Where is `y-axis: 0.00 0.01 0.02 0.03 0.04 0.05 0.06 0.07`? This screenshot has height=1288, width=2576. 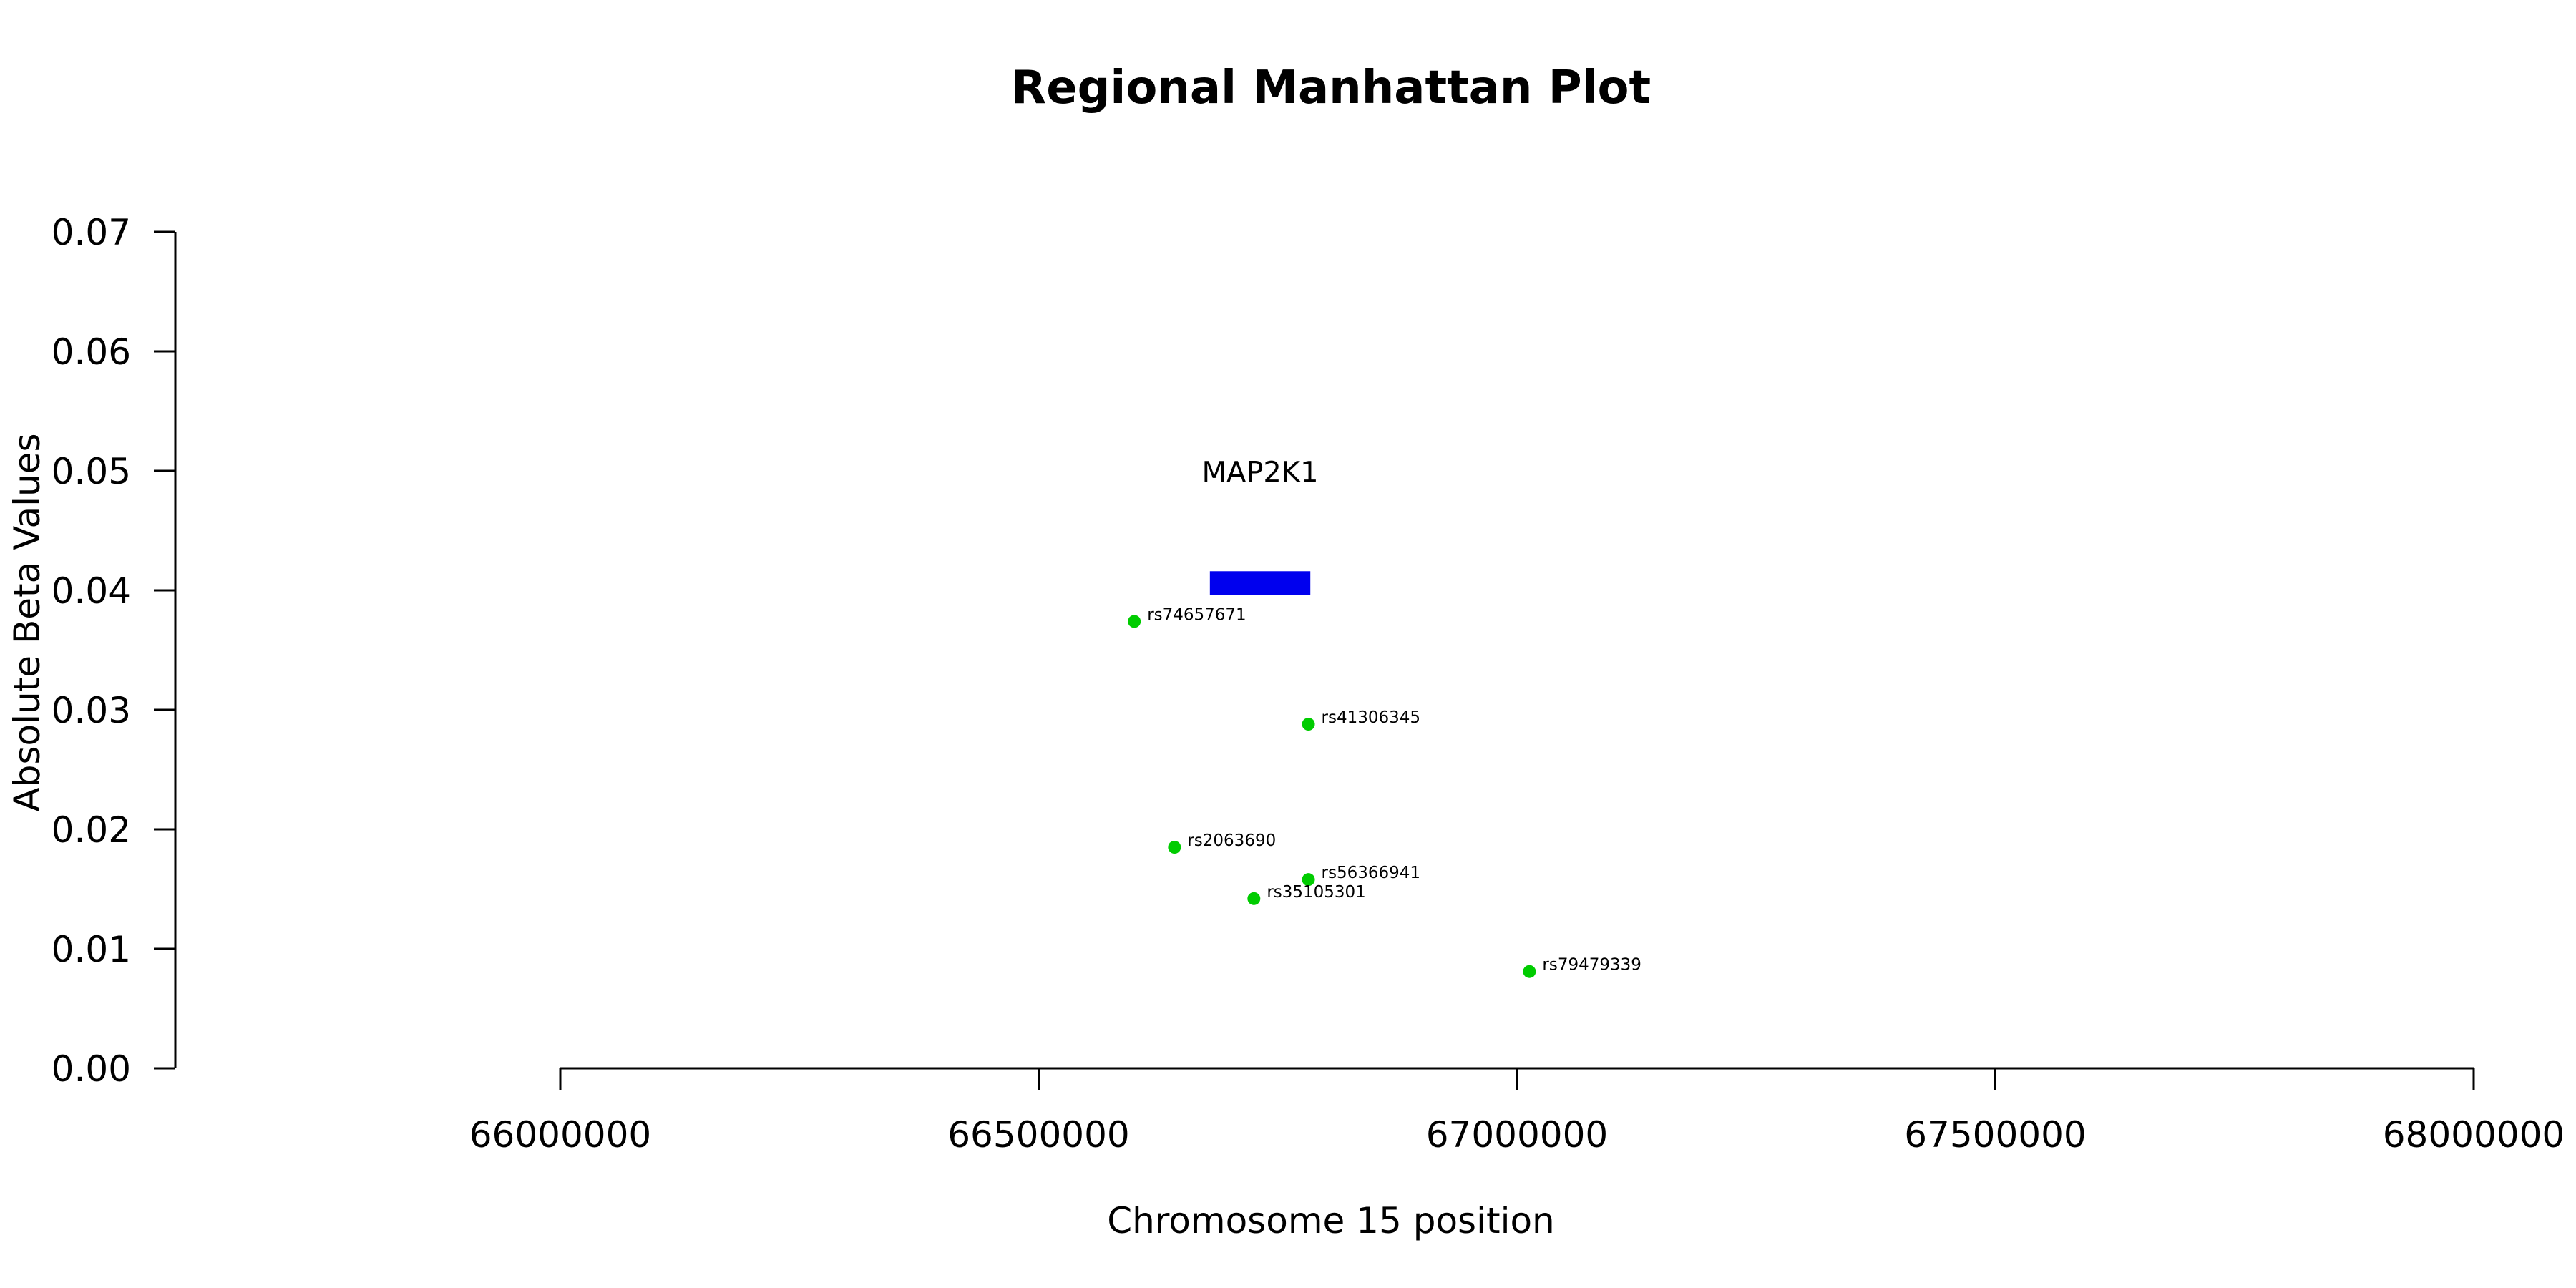 y-axis: 0.00 0.01 0.02 0.03 0.04 0.05 0.06 0.07 is located at coordinates (114, 651).